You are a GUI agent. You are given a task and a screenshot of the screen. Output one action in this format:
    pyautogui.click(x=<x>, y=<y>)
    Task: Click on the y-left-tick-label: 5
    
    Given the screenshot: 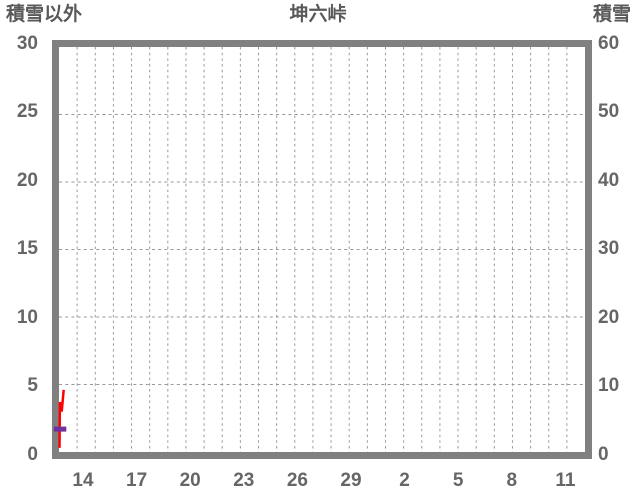 What is the action you would take?
    pyautogui.click(x=32, y=385)
    